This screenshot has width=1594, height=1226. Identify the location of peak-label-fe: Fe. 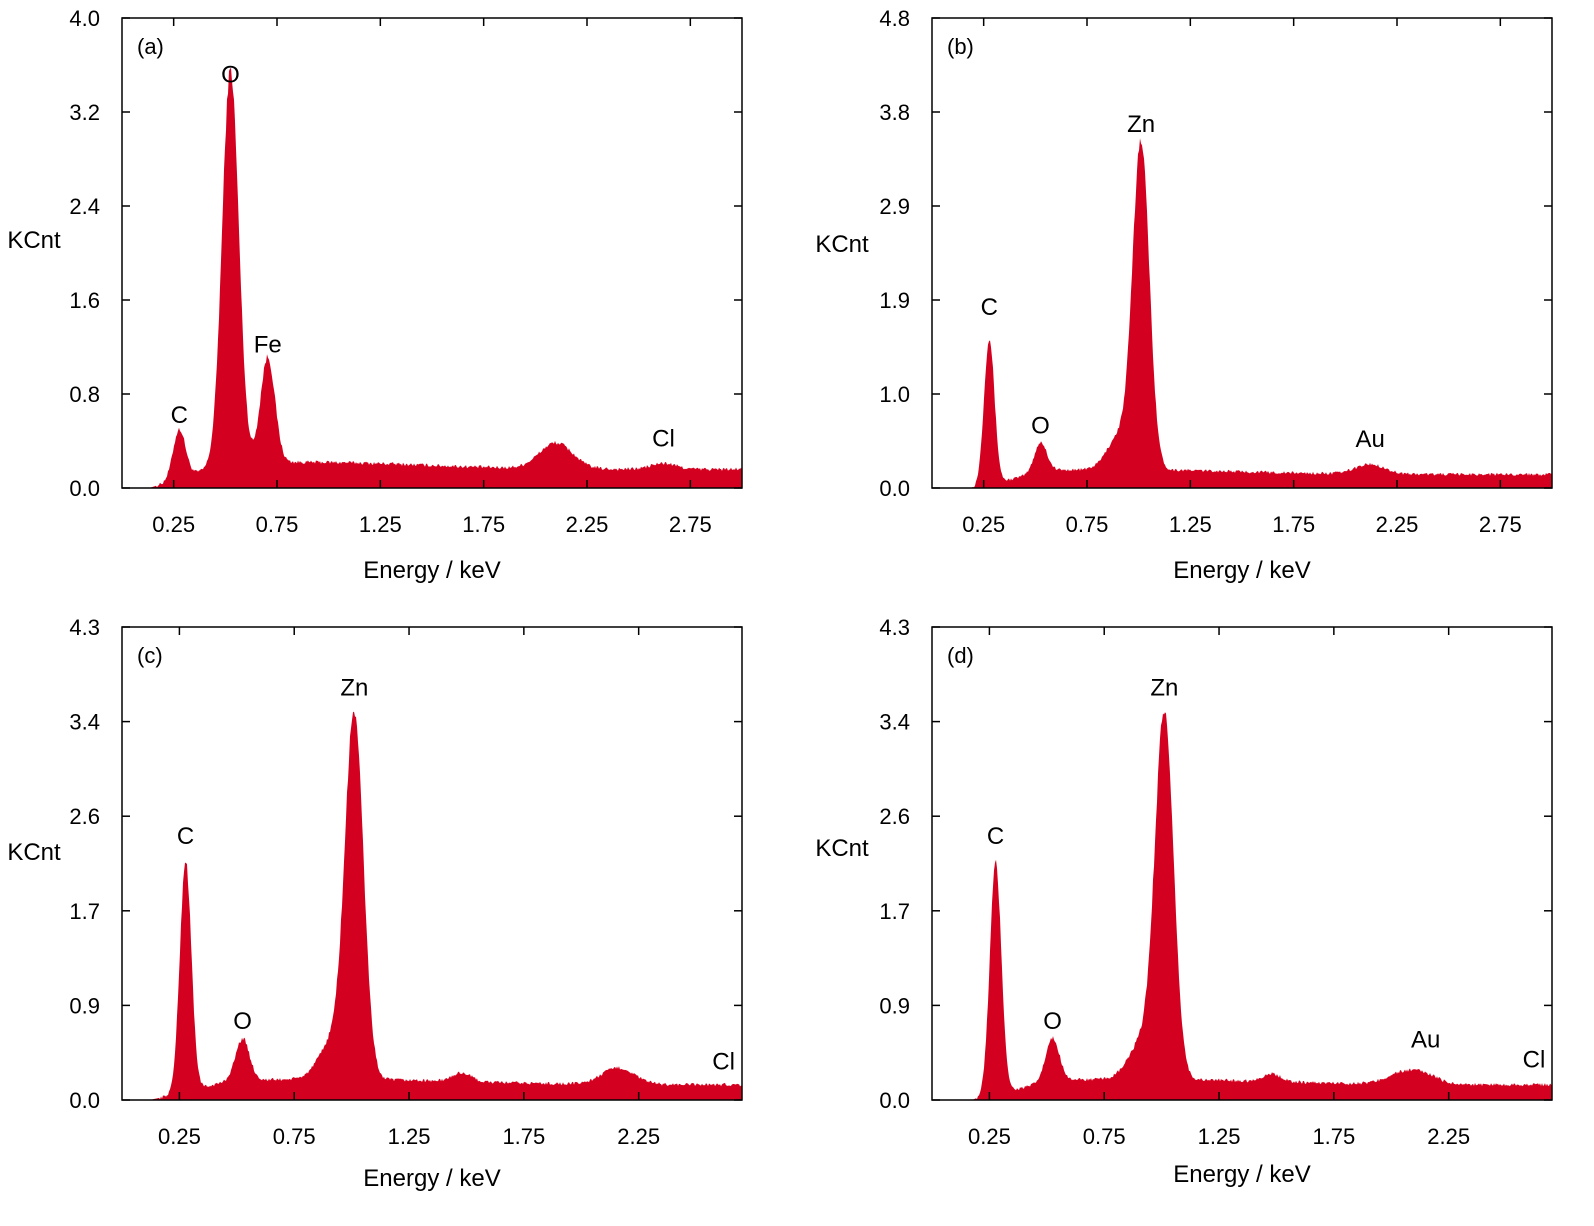
(268, 345).